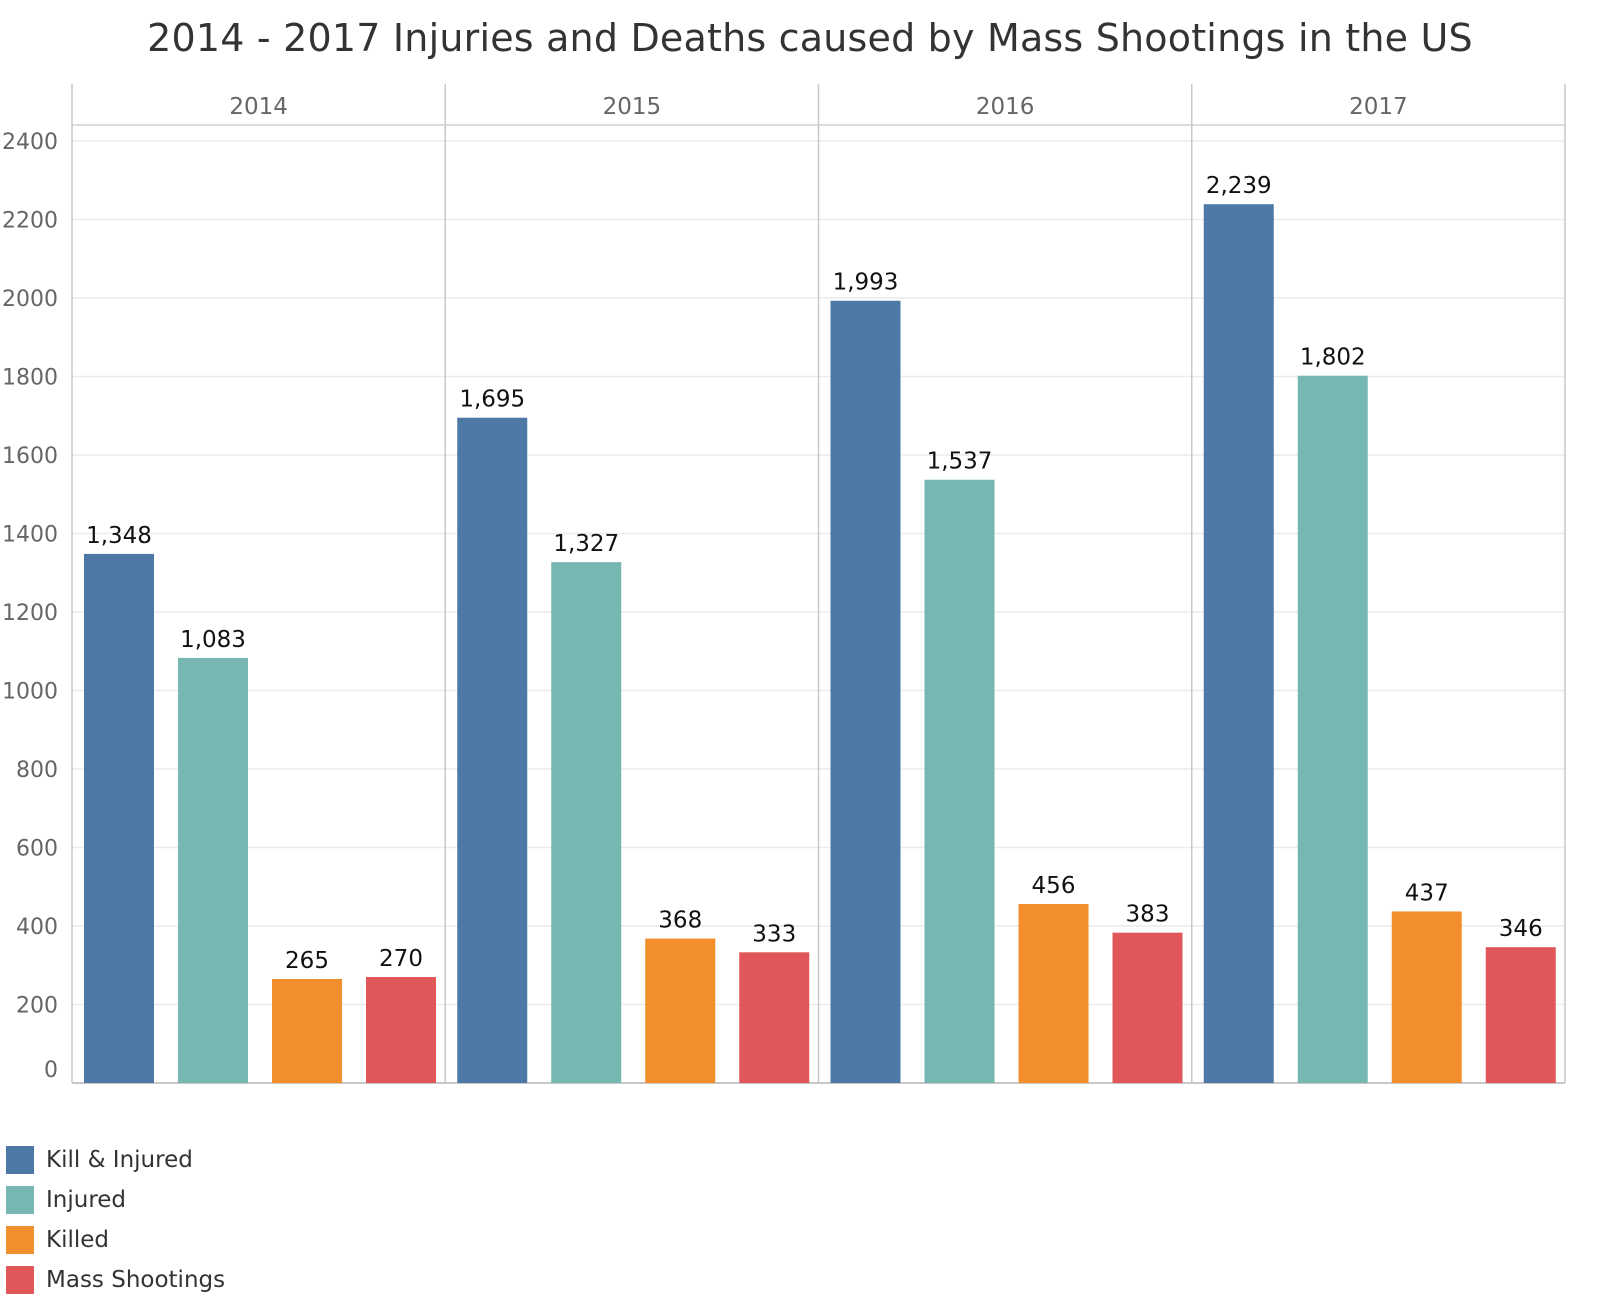  I want to click on data-label-2016-injured: 1,537, so click(960, 462).